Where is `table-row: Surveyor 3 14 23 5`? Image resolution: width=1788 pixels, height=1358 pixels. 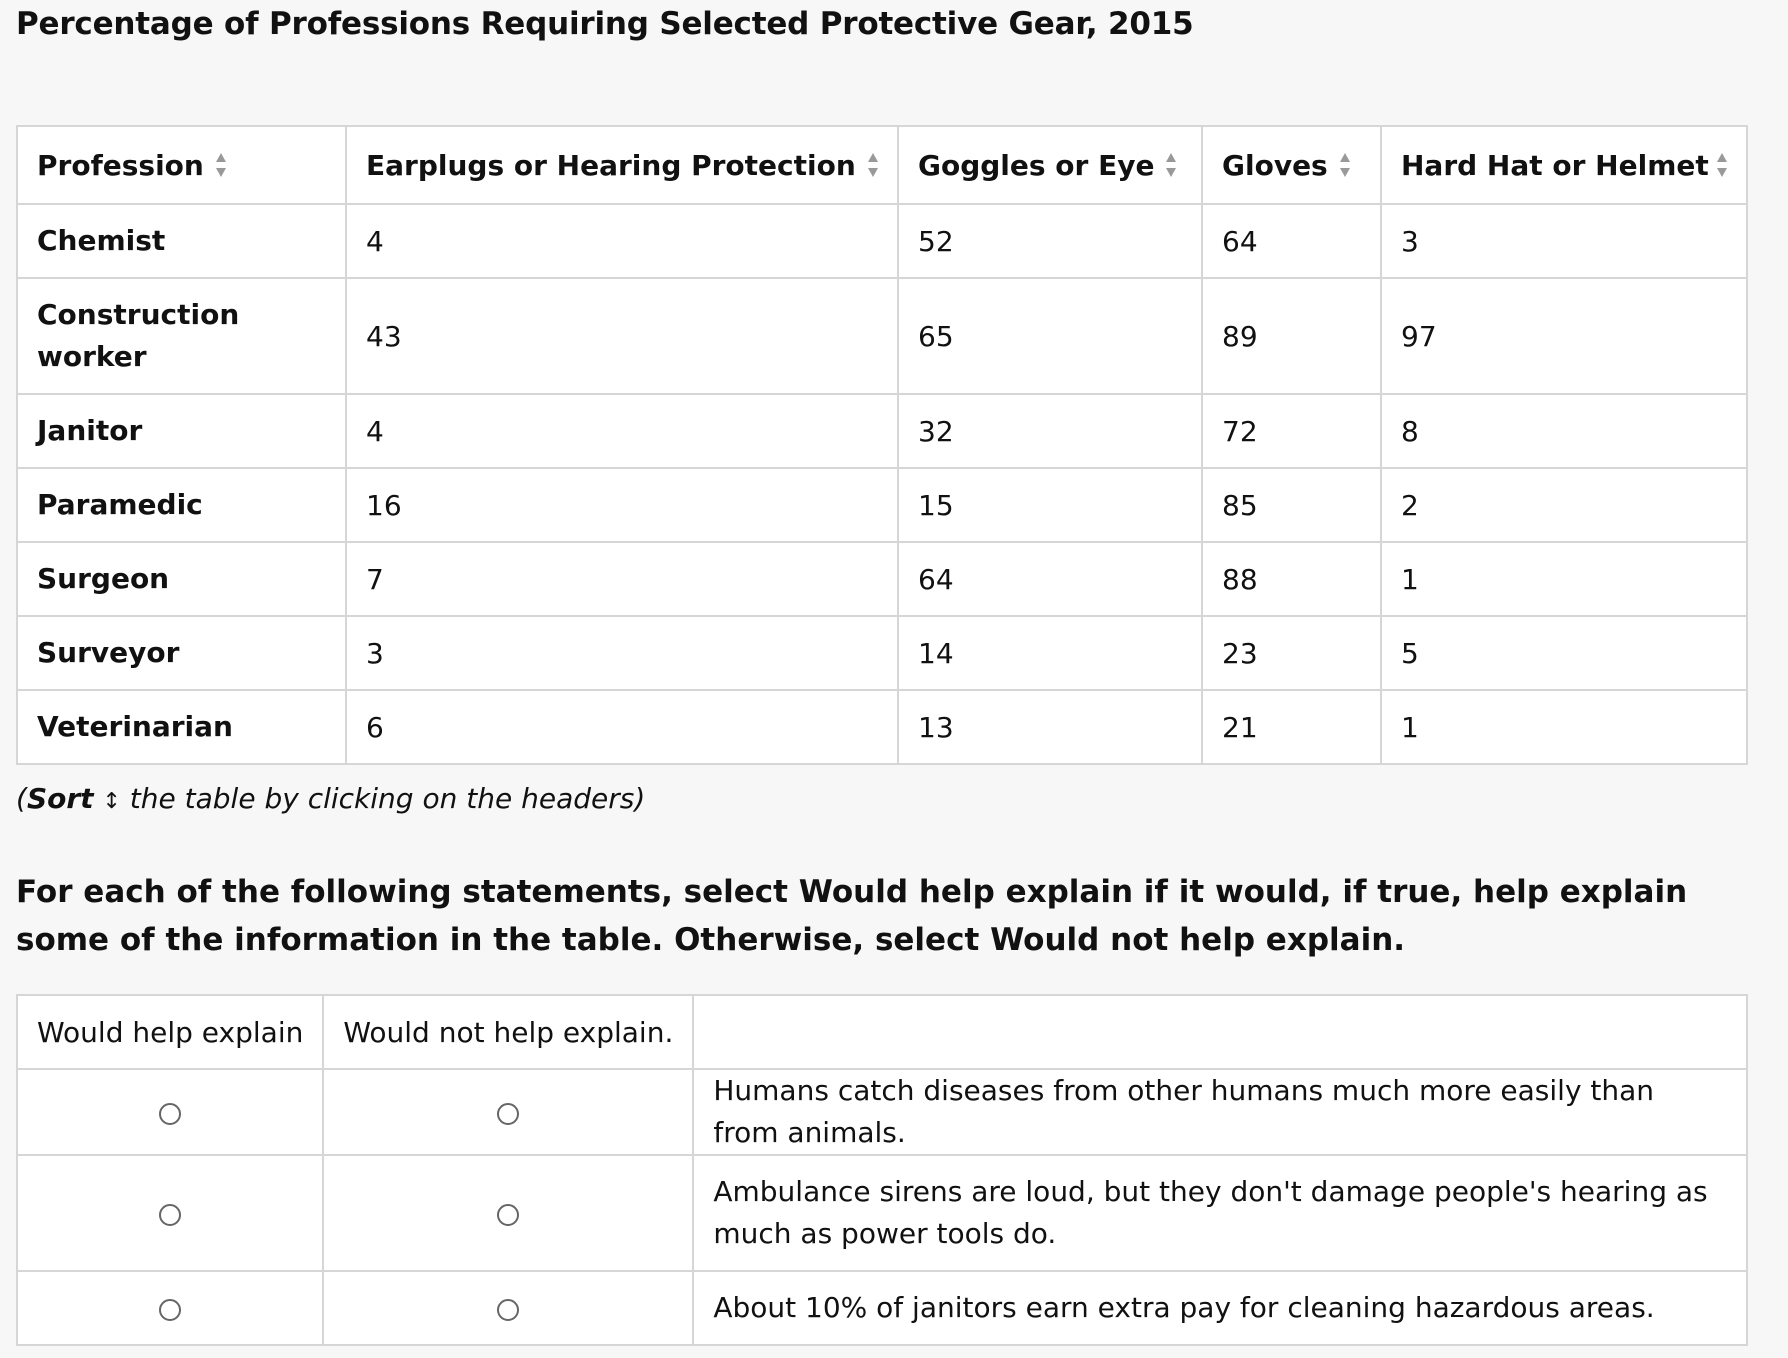 table-row: Surveyor 3 14 23 5 is located at coordinates (882, 653).